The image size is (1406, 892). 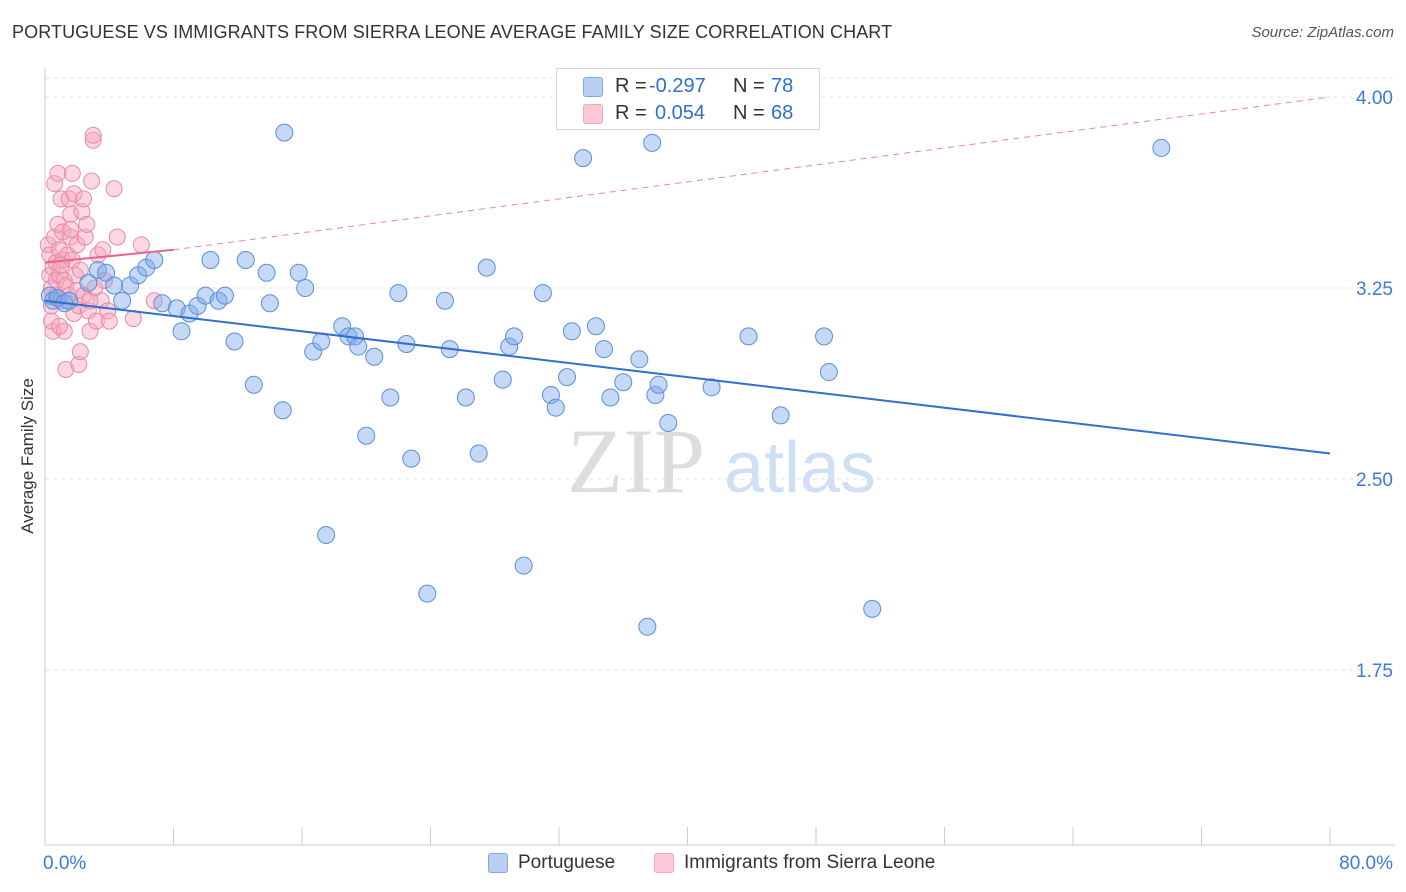 I want to click on stats-r-value: 0.054, so click(x=680, y=113).